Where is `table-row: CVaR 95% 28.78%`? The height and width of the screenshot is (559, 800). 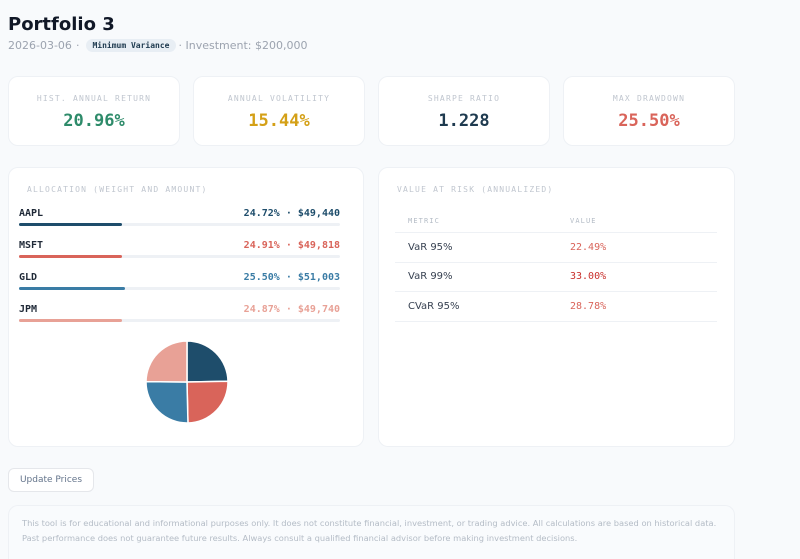
table-row: CVaR 95% 28.78% is located at coordinates (556, 307).